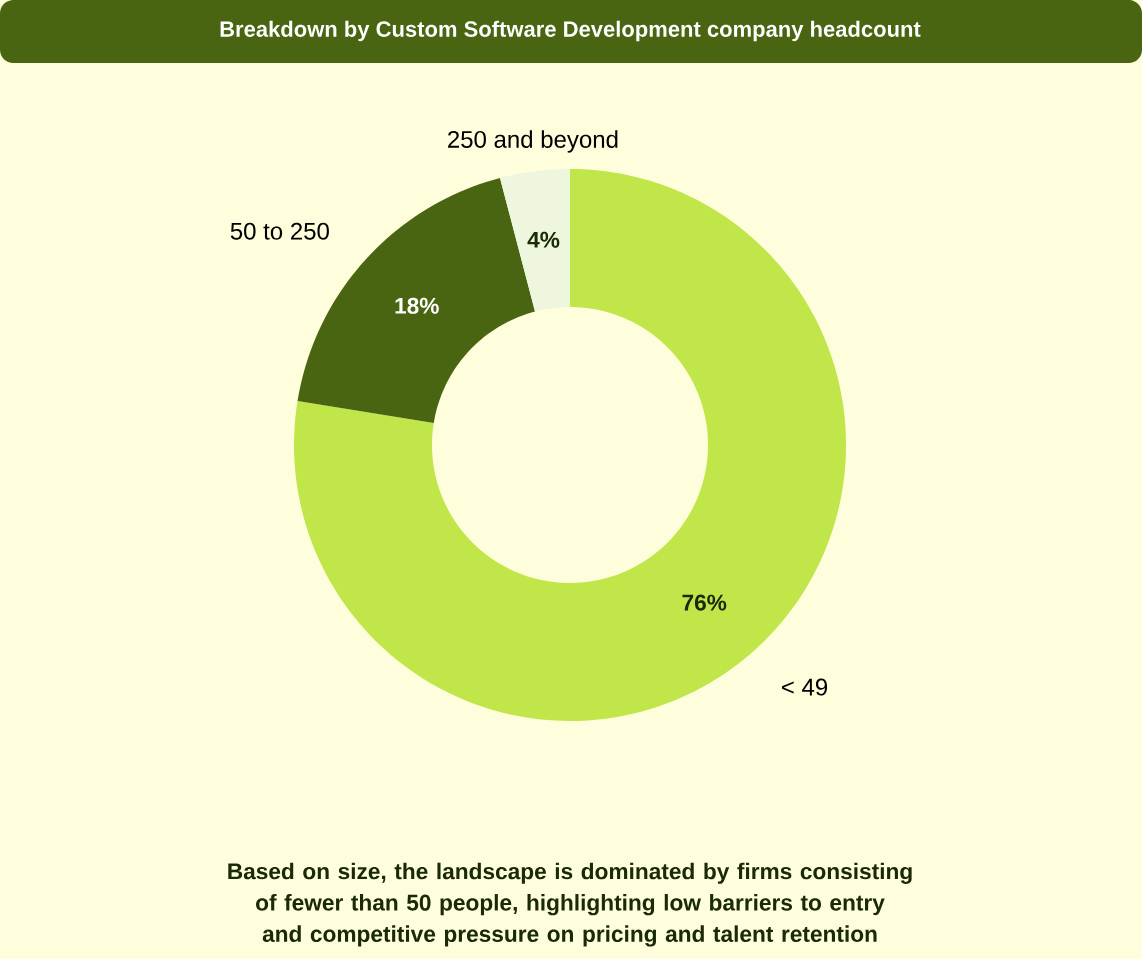 The height and width of the screenshot is (959, 1142). I want to click on data-label: 4%, so click(543, 239).